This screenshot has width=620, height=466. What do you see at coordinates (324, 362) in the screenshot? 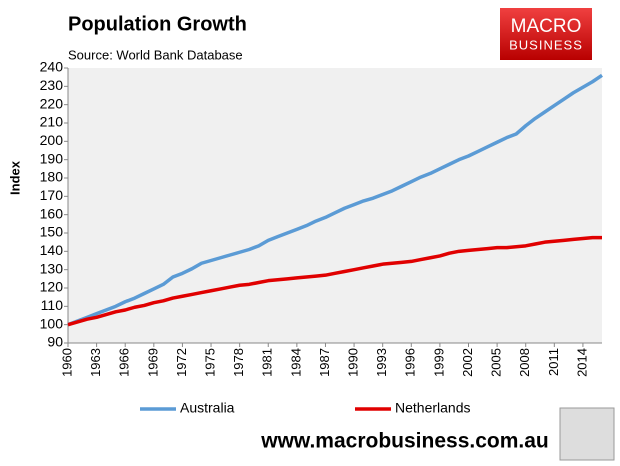
I see `x-tick-label: 1987` at bounding box center [324, 362].